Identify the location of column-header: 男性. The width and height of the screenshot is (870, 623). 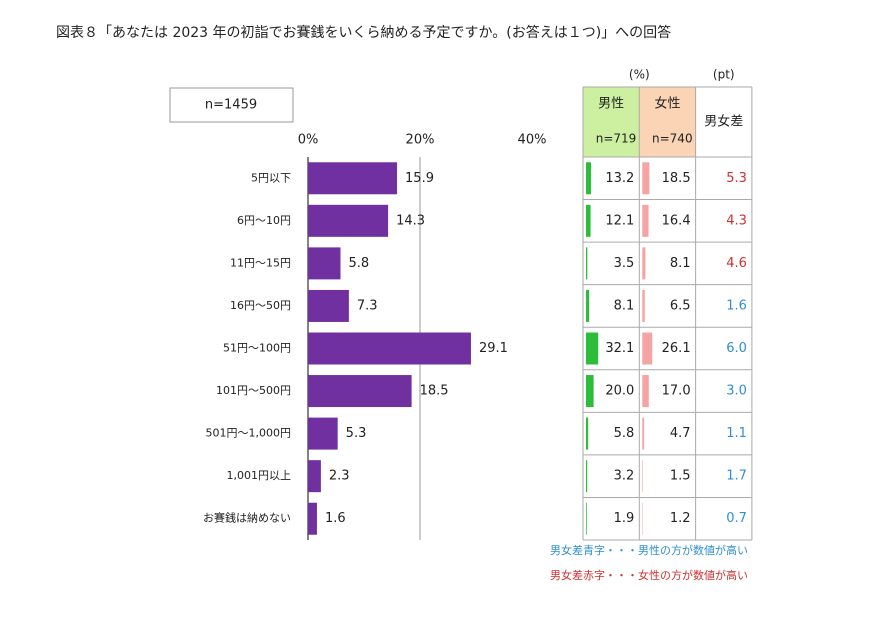
(611, 104).